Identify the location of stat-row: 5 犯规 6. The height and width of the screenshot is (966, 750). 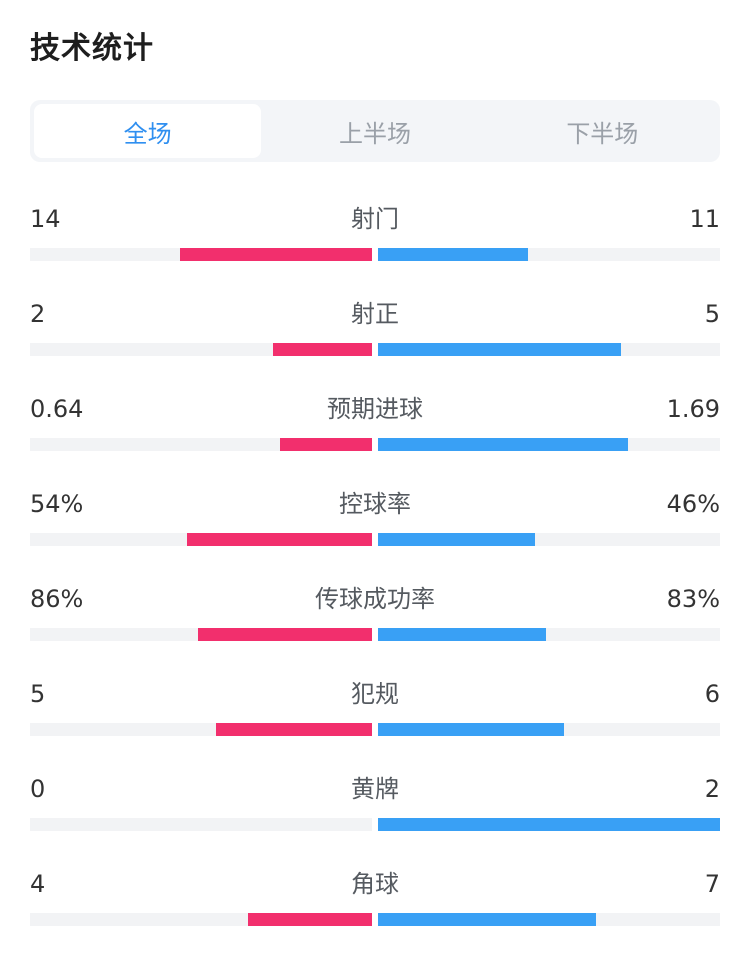
(375, 714).